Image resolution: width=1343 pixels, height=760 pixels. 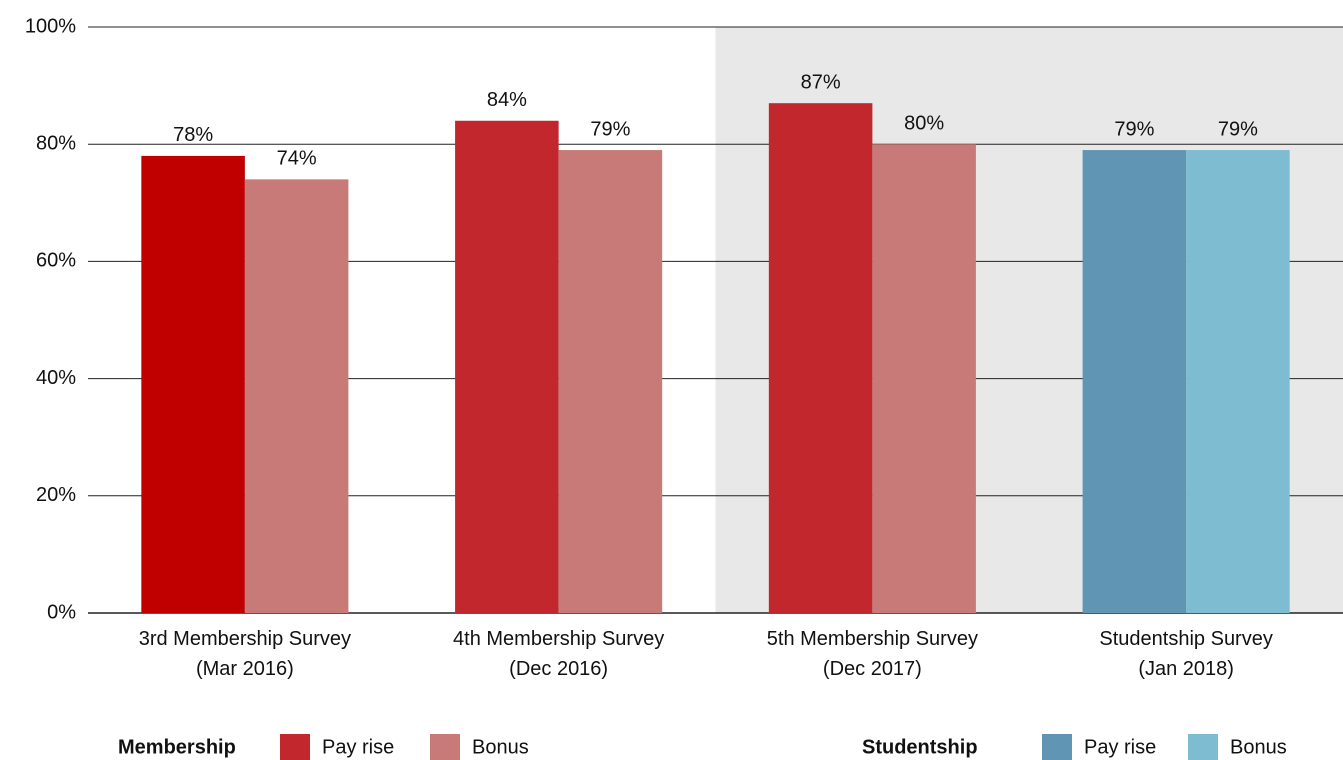 What do you see at coordinates (56, 378) in the screenshot?
I see `y-tick-label: 40%` at bounding box center [56, 378].